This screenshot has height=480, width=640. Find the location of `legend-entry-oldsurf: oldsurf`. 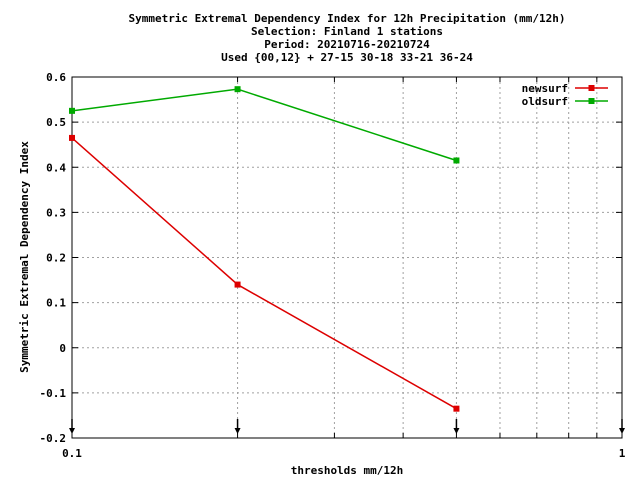

legend-entry-oldsurf: oldsurf is located at coordinates (565, 101).